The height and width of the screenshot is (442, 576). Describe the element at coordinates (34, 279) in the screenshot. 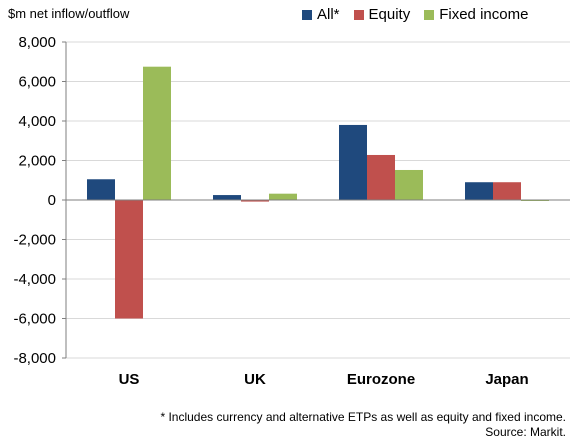

I see `y-tick-label: -4,000` at that location.